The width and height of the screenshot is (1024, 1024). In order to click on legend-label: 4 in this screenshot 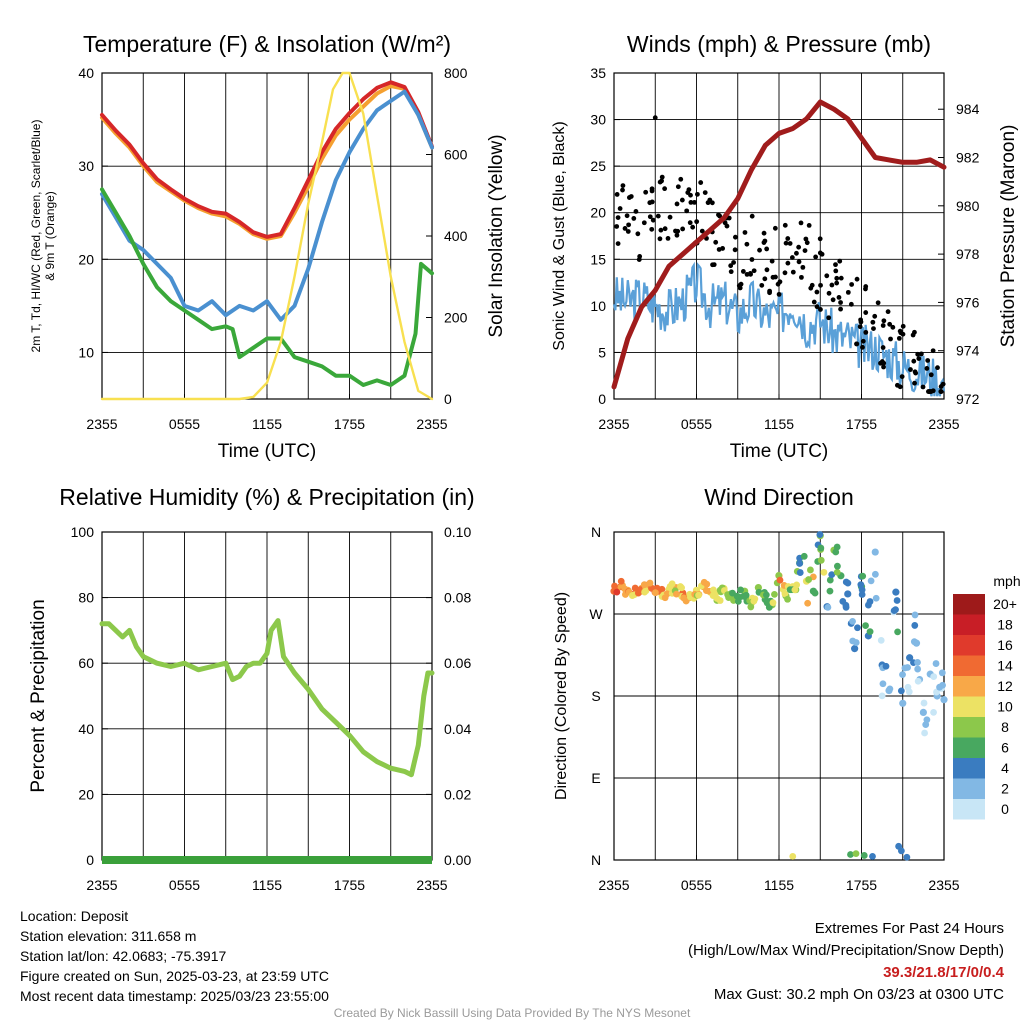, I will do `click(1005, 768)`.